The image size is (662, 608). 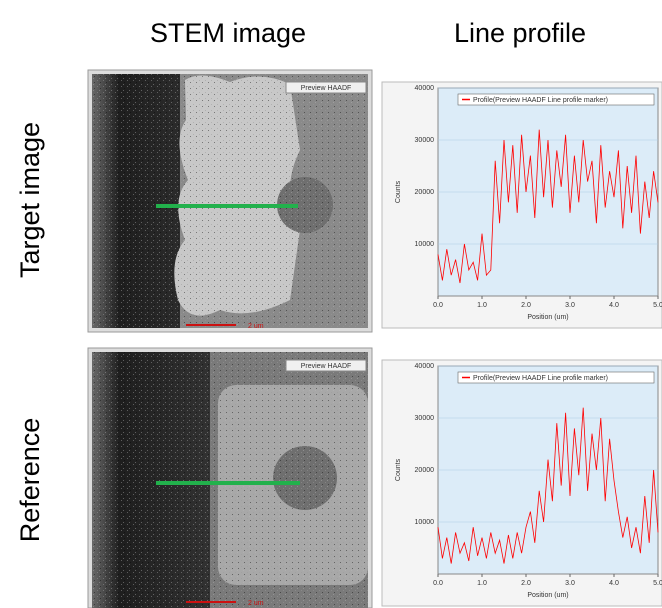 What do you see at coordinates (520, 33) in the screenshot?
I see `column-header: Line profile` at bounding box center [520, 33].